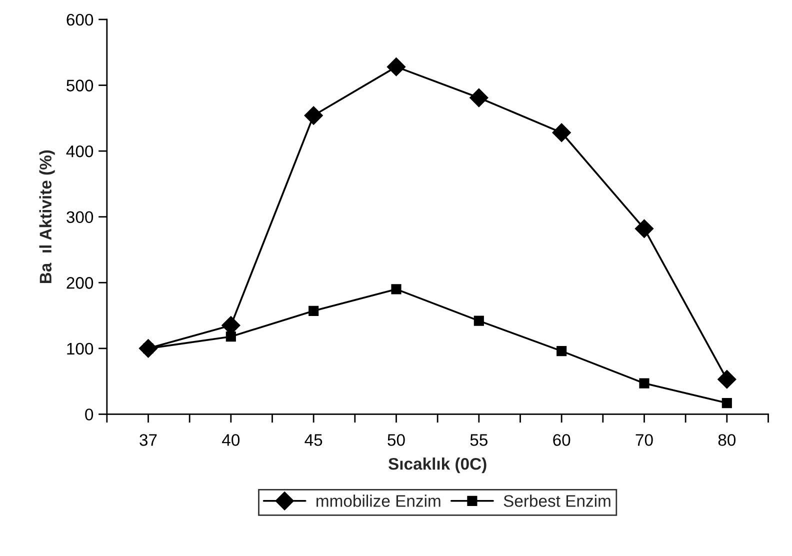  I want to click on x-tick-label: 37, so click(148, 440).